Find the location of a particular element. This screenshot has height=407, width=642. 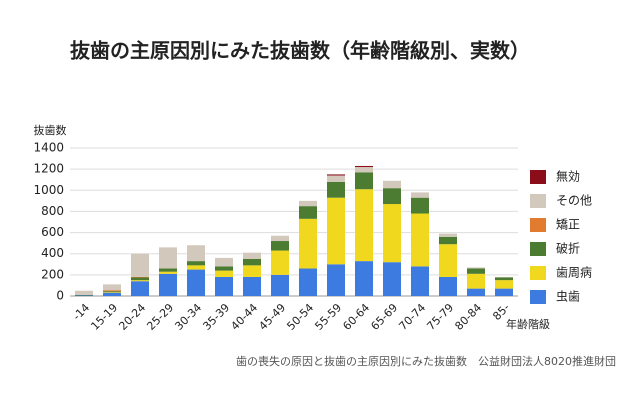

x-tick-label: 40-44 is located at coordinates (244, 317).